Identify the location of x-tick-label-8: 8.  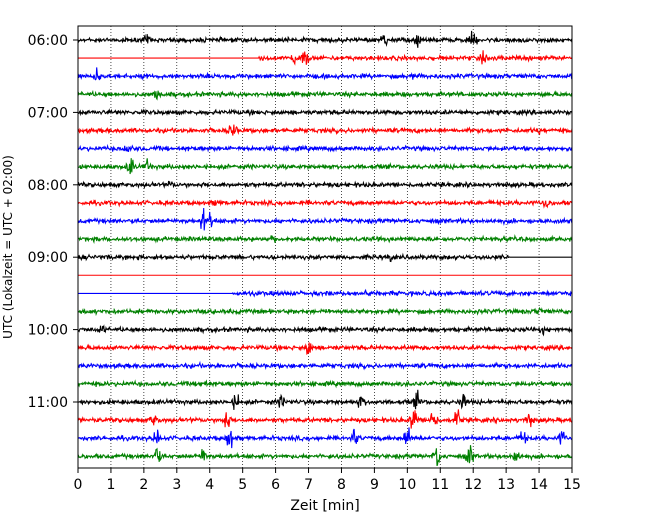
(341, 485).